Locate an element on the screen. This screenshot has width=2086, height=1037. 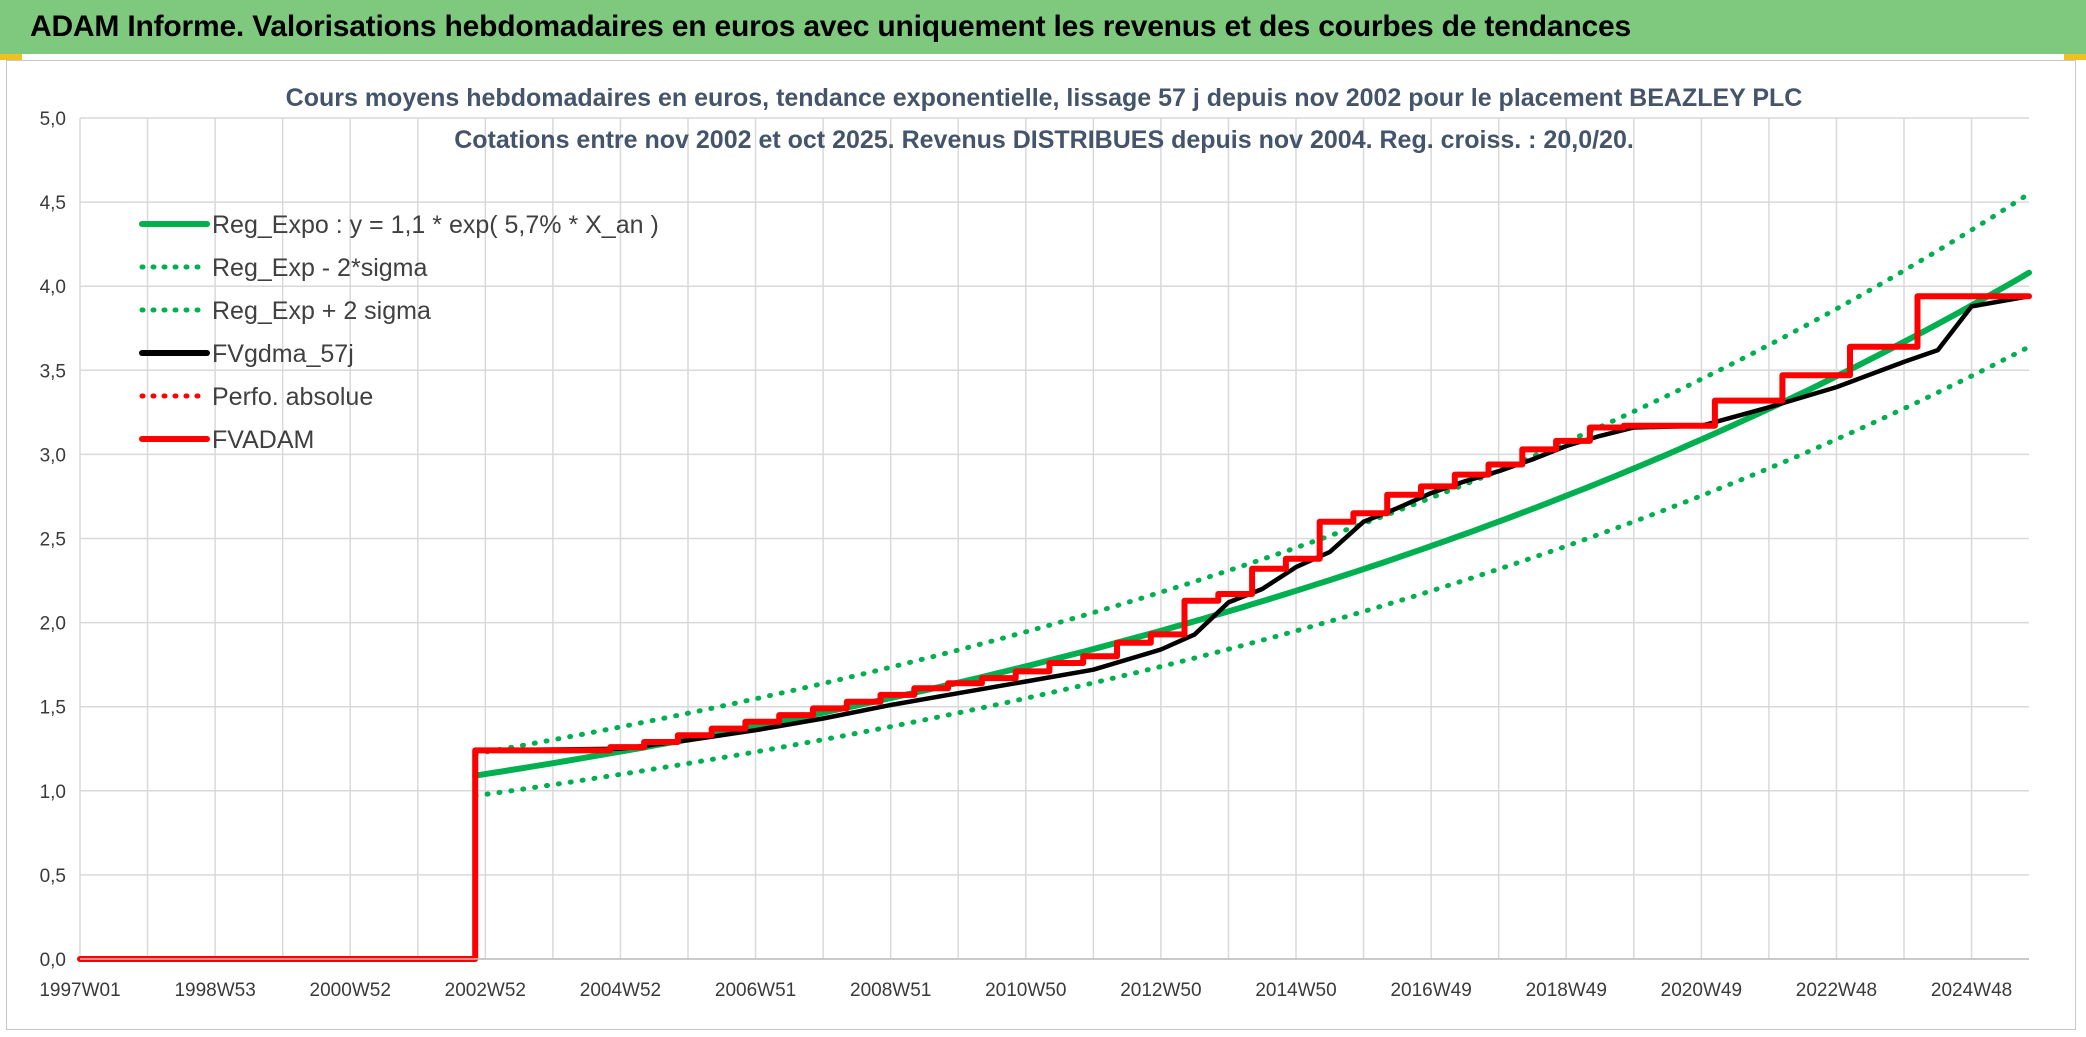
corner-mark-right is located at coordinates (2075, 57).